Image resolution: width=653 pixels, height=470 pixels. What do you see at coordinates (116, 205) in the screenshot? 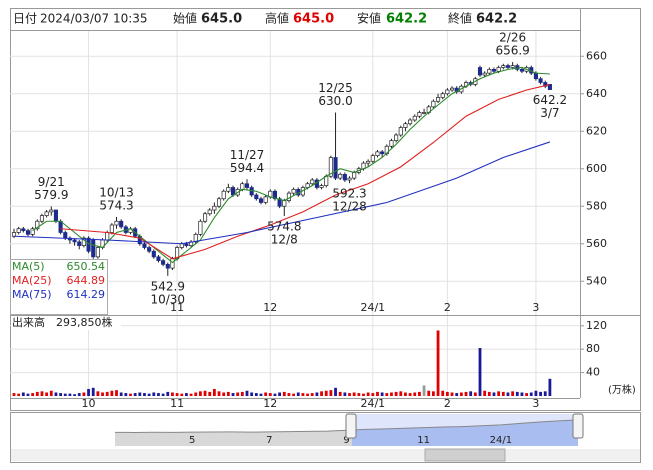
I see `annotation-value: 574.3` at bounding box center [116, 205].